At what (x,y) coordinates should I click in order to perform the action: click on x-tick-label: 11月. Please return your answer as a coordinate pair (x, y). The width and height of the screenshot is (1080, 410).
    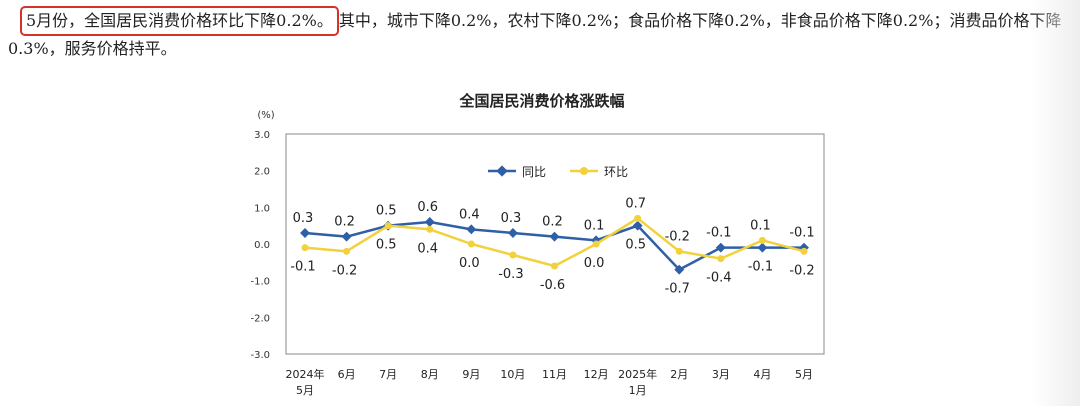
    Looking at the image, I should click on (554, 374).